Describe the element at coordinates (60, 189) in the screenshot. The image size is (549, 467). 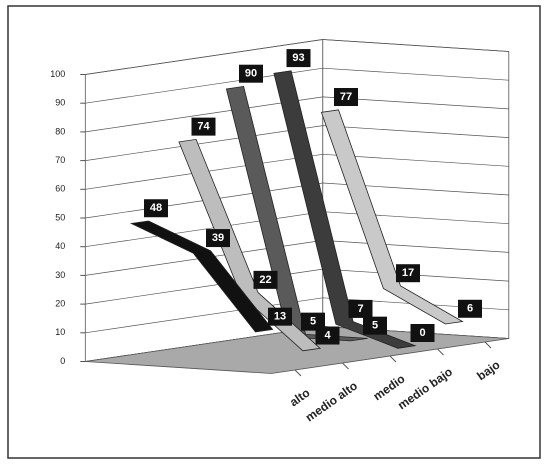
I see `y-tick-label: 60` at that location.